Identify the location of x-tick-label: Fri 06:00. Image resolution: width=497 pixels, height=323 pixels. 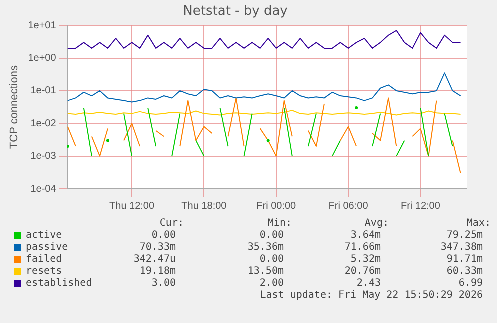
(348, 206).